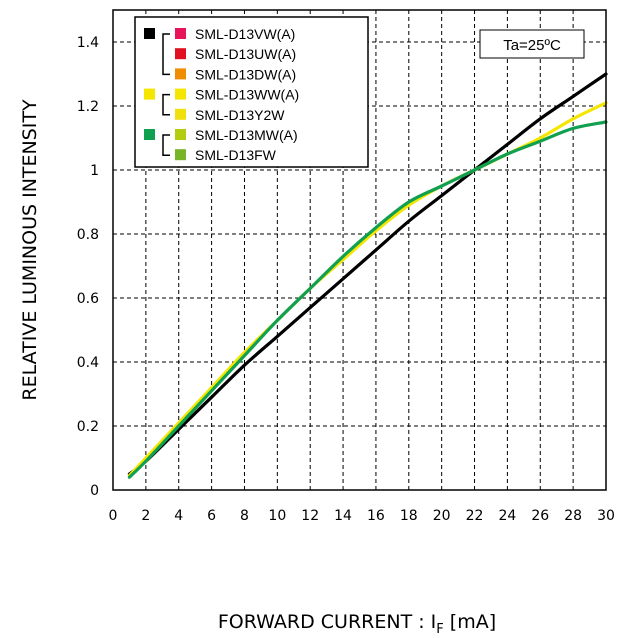  Describe the element at coordinates (247, 95) in the screenshot. I see `legend-label: SML-D13WW(A)` at that location.